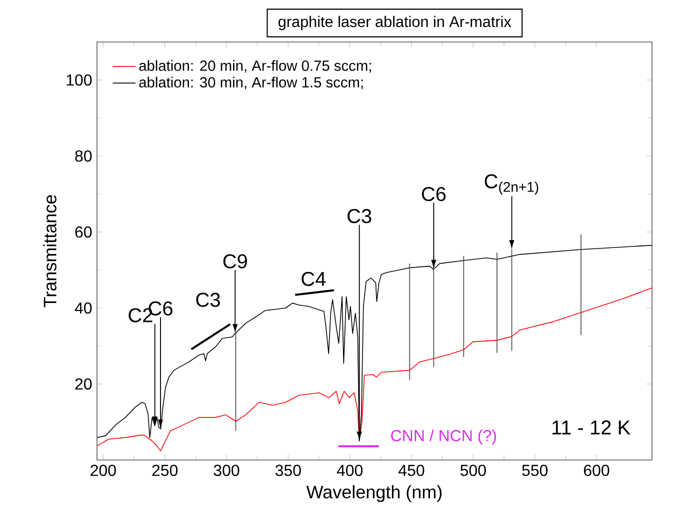  I want to click on x-tick-label: 250, so click(165, 470).